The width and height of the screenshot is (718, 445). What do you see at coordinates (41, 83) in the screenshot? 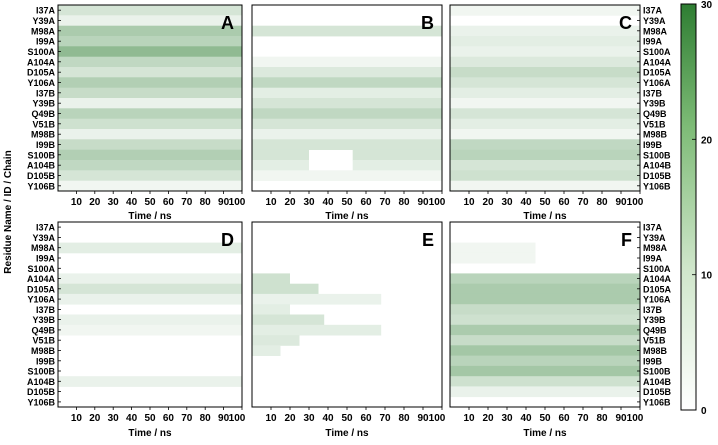
I see `residue-label: Y106A` at bounding box center [41, 83].